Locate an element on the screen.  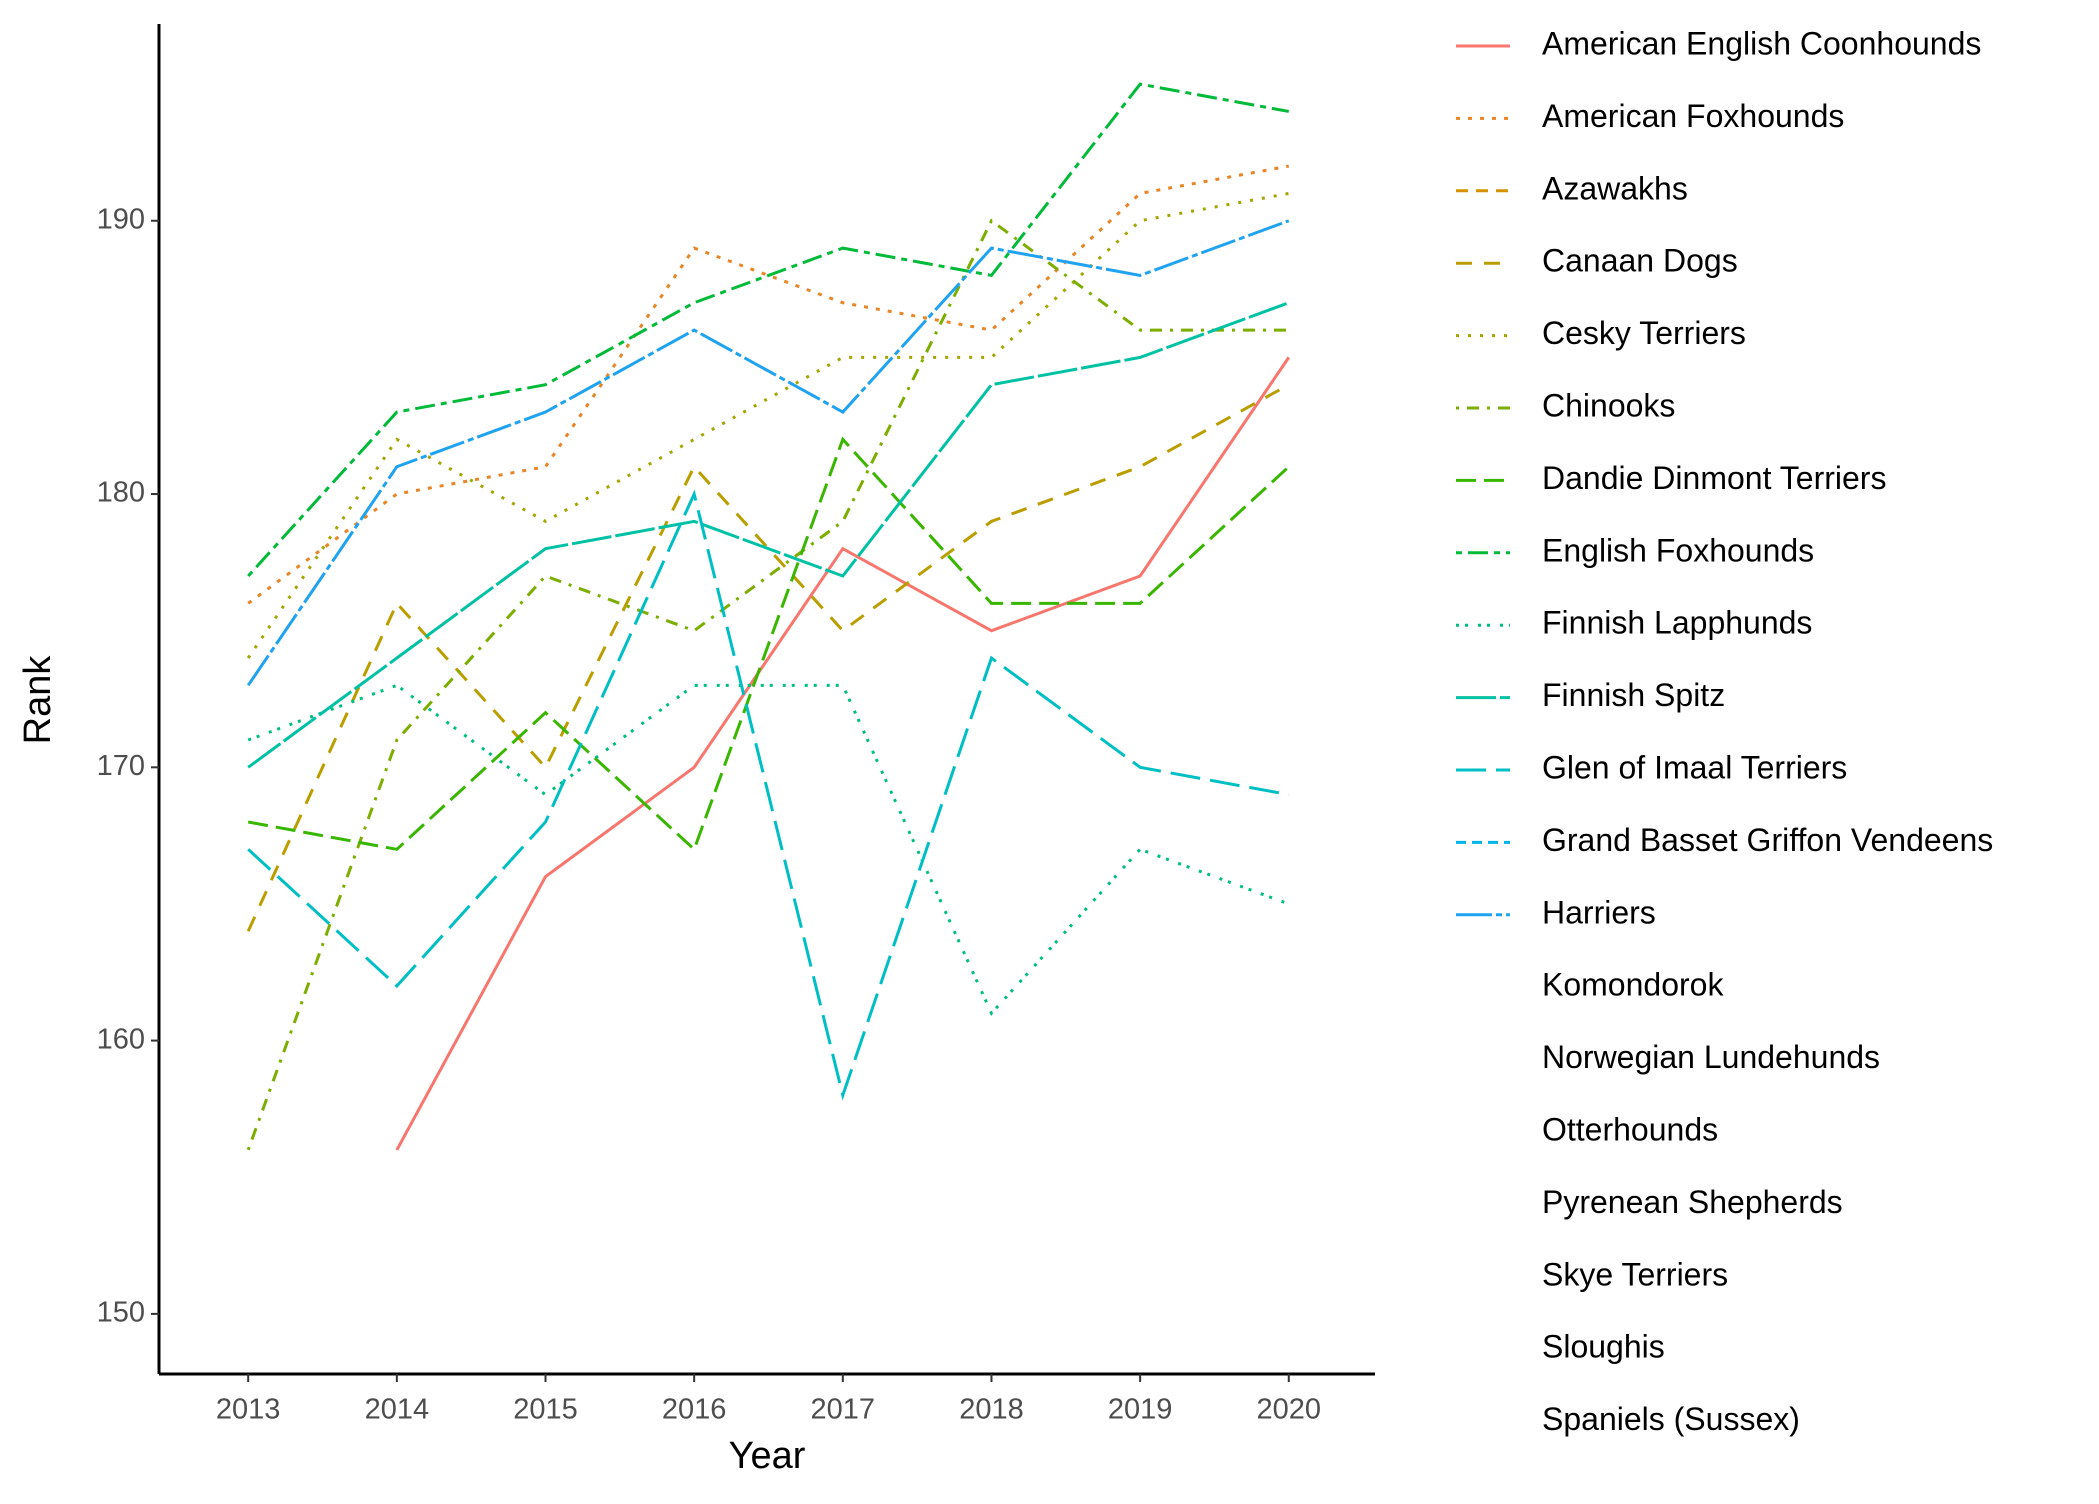
x-tick-label: 2018 is located at coordinates (991, 1410).